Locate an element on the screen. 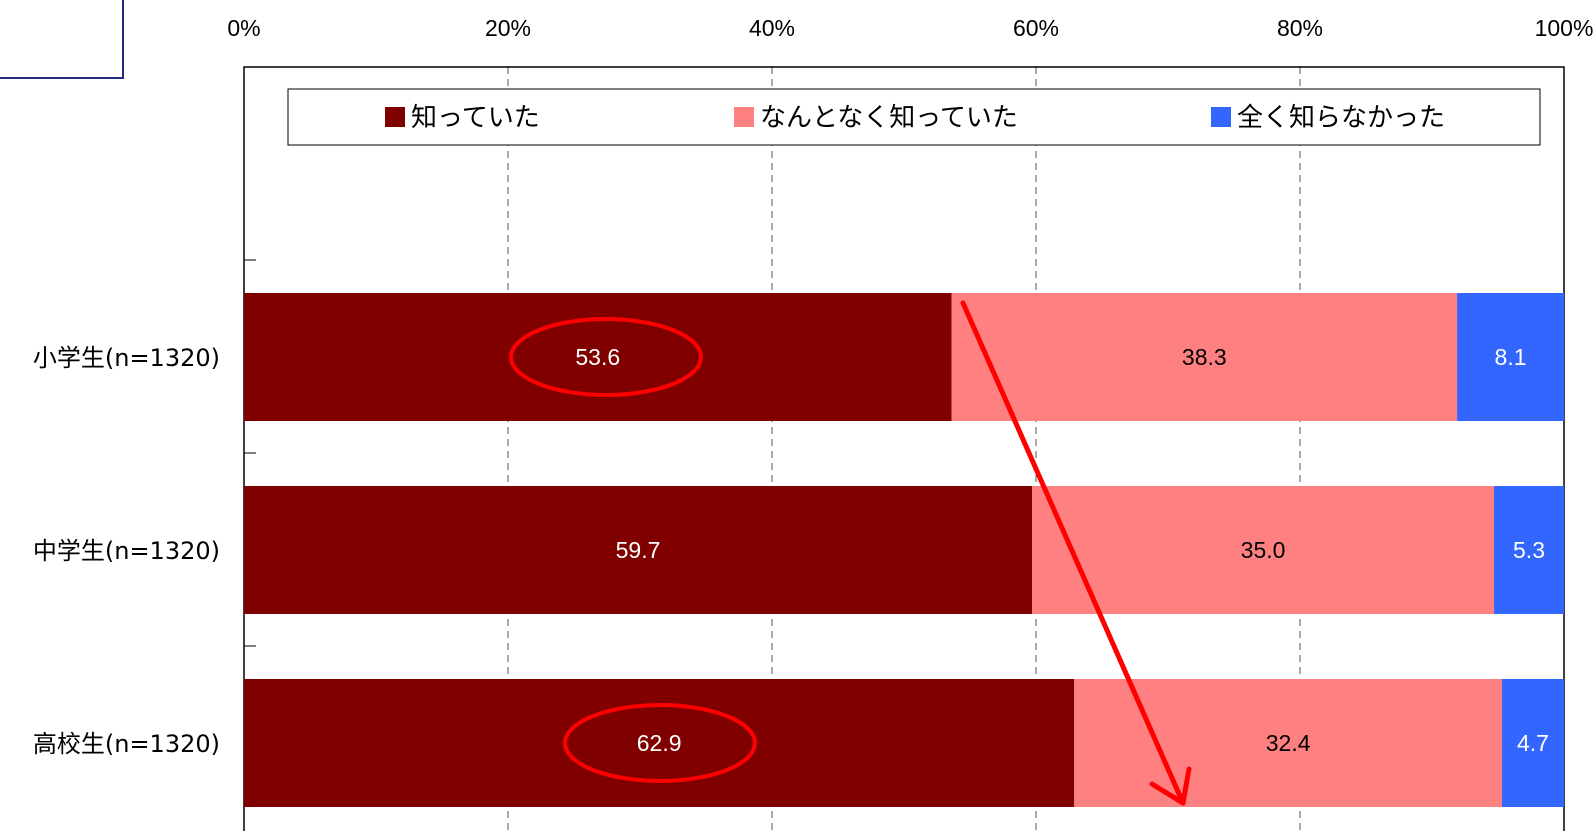 The height and width of the screenshot is (831, 1594). data-label: 59.7 is located at coordinates (638, 550).